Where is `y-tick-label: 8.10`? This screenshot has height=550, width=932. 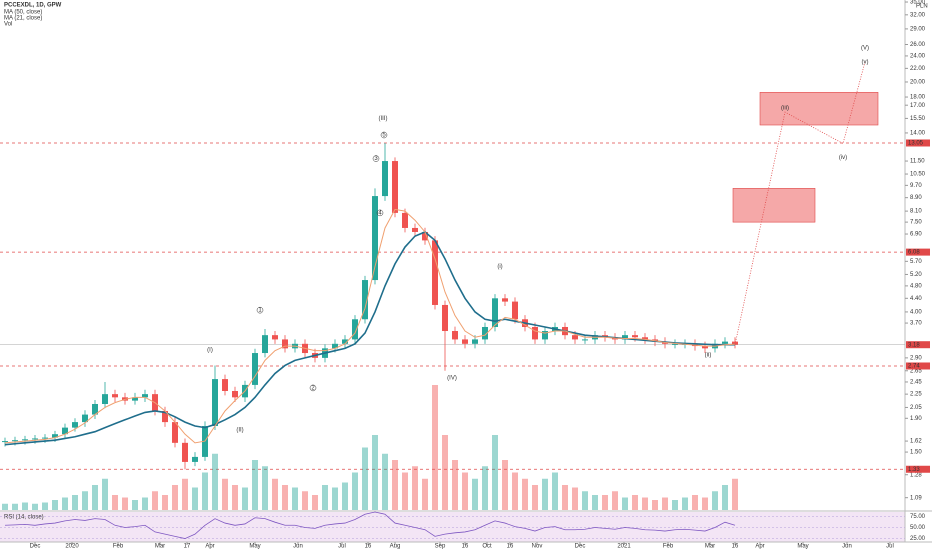 y-tick-label: 8.10 is located at coordinates (916, 212).